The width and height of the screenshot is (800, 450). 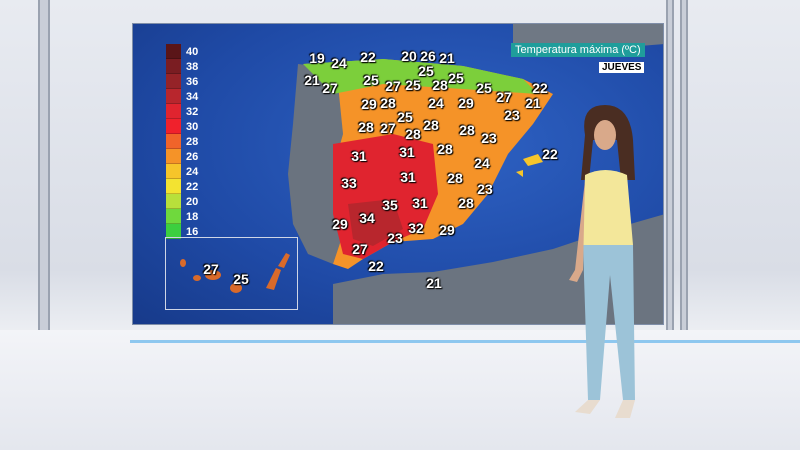 What do you see at coordinates (182, 231) in the screenshot?
I see `legend-row: 16` at bounding box center [182, 231].